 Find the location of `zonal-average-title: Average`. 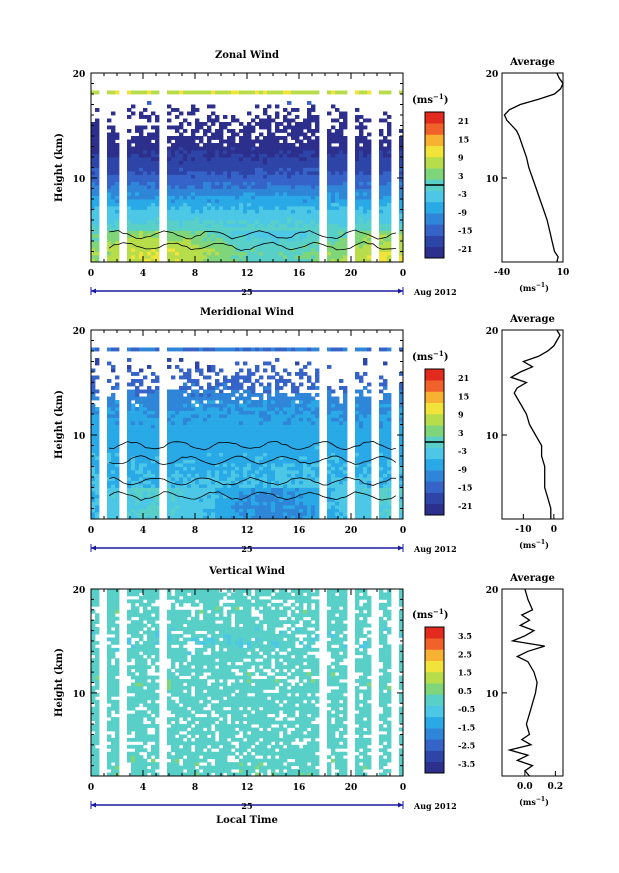

zonal-average-title: Average is located at coordinates (532, 62).